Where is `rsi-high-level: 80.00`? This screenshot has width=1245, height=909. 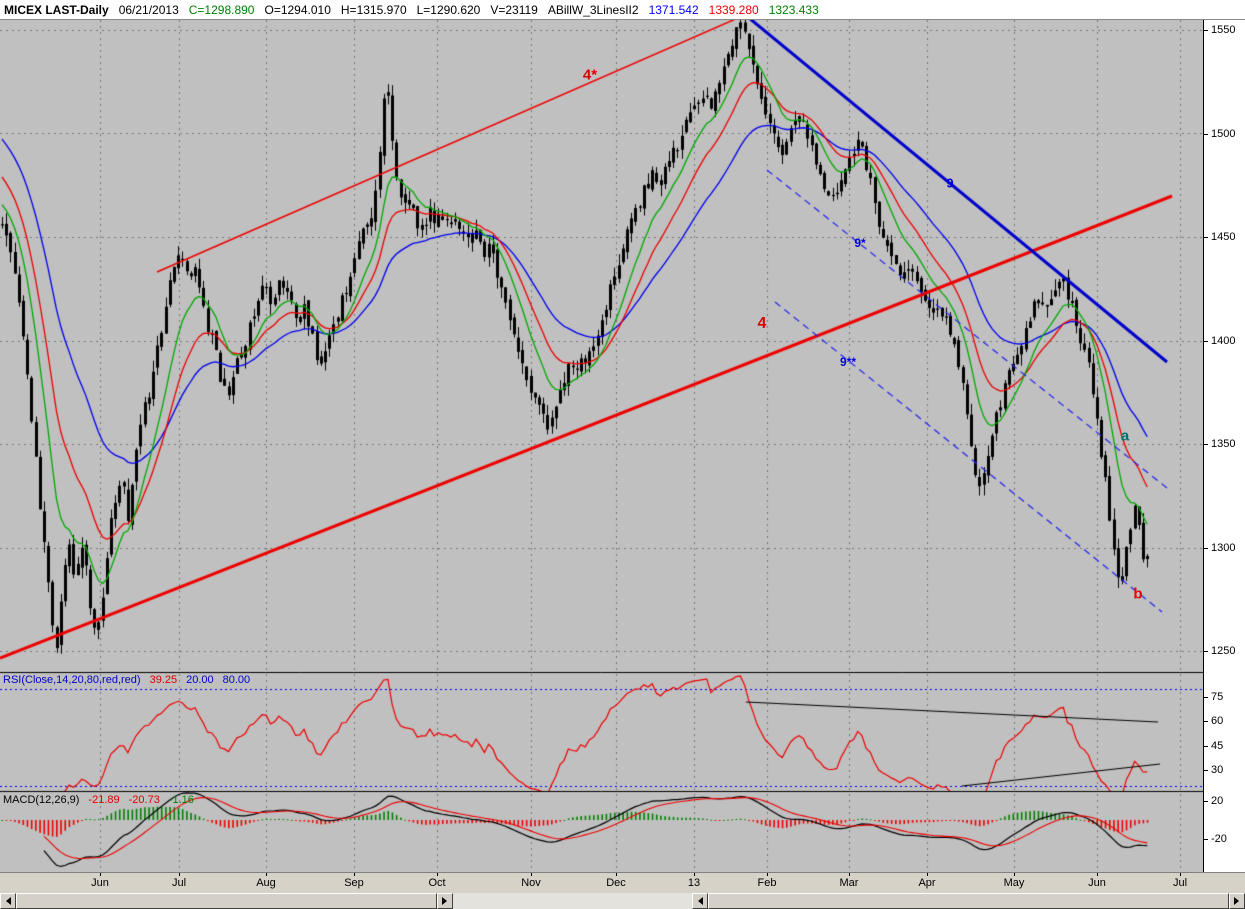
rsi-high-level: 80.00 is located at coordinates (236, 680).